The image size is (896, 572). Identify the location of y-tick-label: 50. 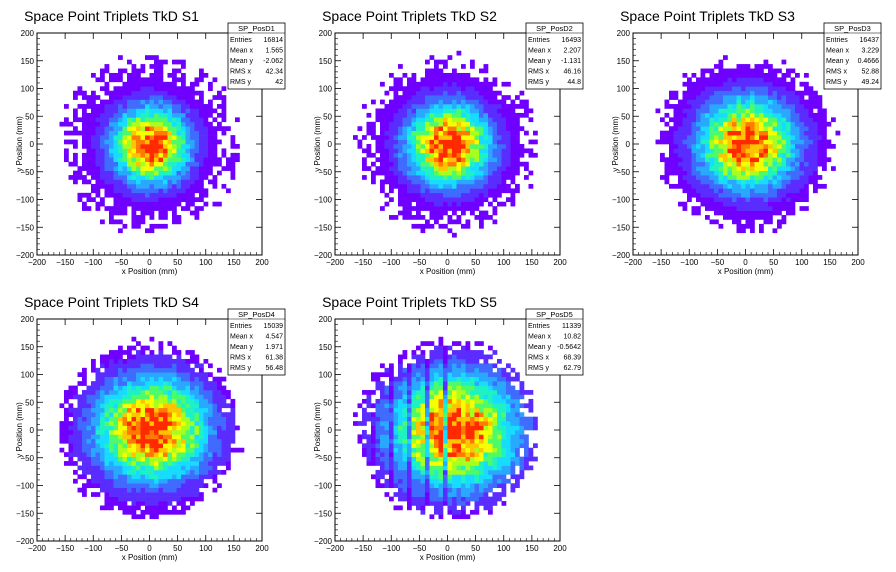
(625, 116).